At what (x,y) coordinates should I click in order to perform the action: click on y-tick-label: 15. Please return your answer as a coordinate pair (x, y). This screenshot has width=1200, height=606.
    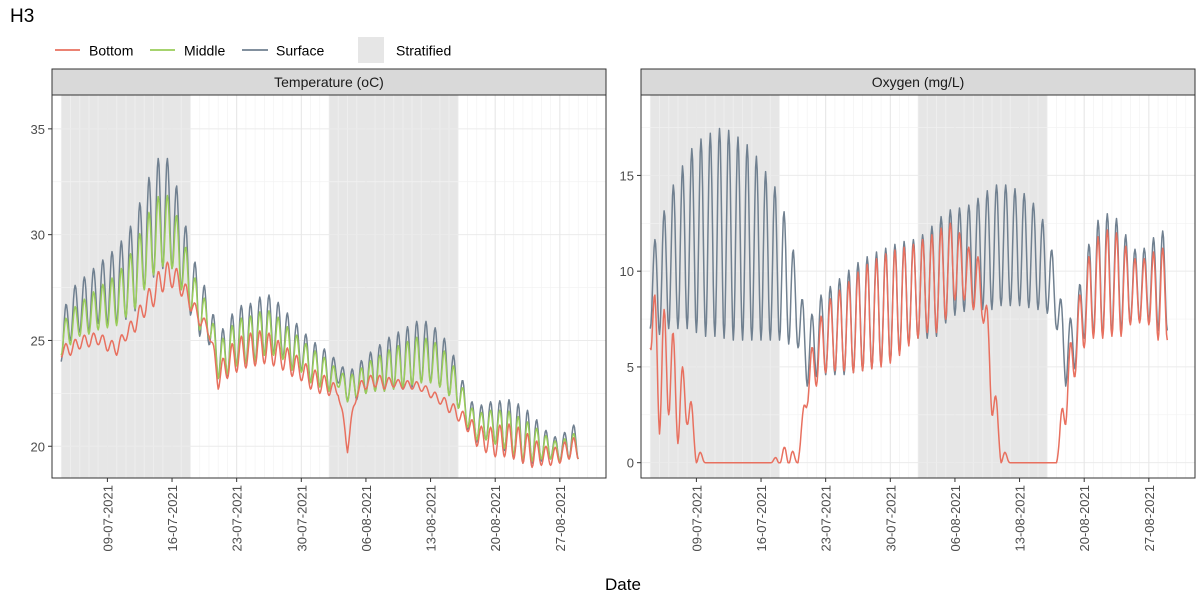
    Looking at the image, I should click on (627, 175).